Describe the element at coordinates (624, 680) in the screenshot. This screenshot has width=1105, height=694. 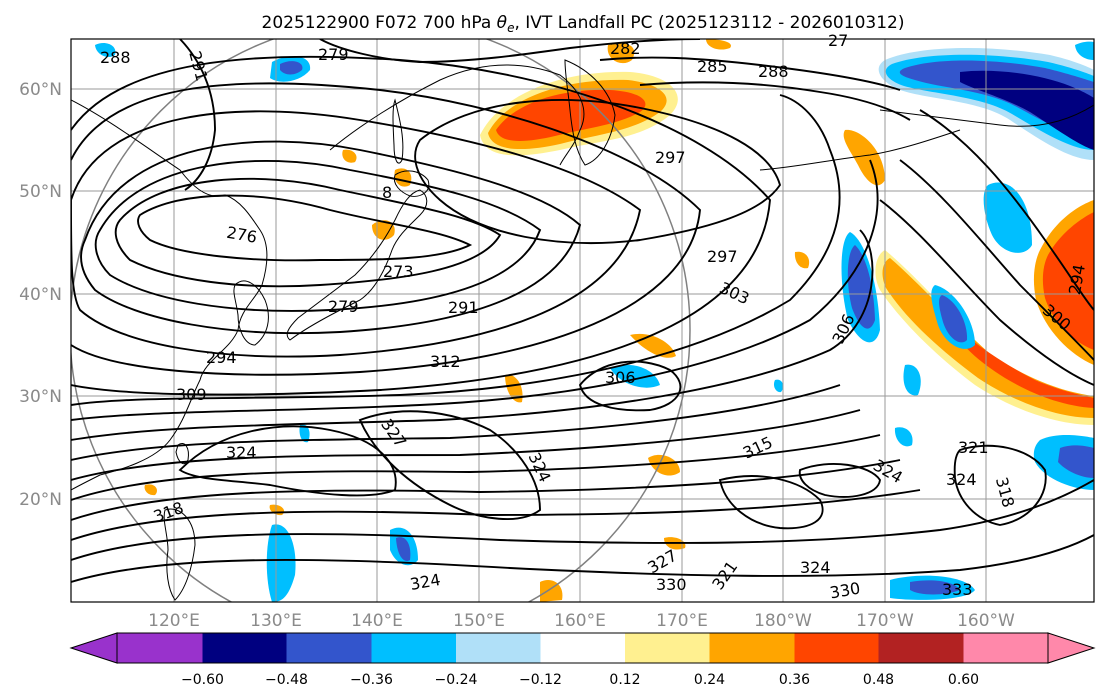
I see `colorbar-tick-label: 0.12` at that location.